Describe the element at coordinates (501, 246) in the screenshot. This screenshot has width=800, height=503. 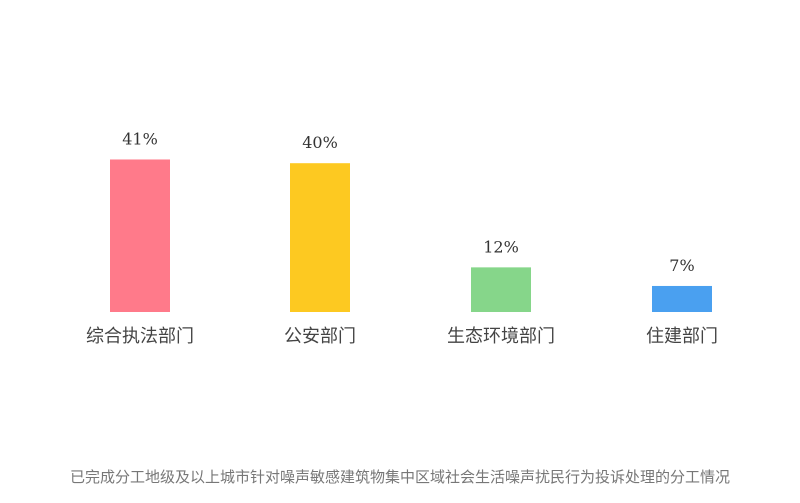
I see `data-label: 12%` at that location.